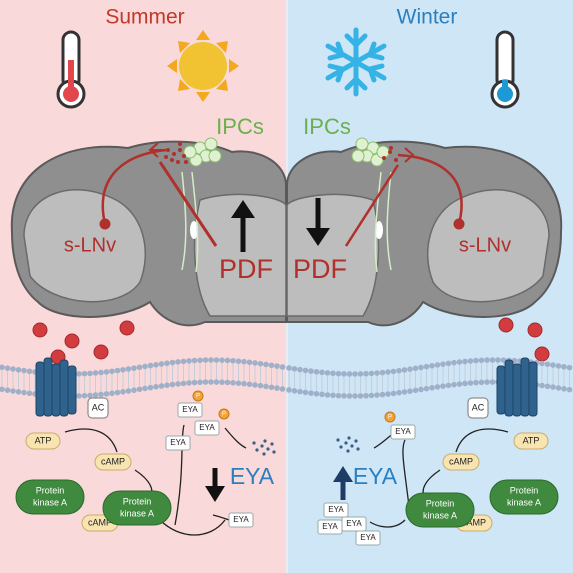  Describe the element at coordinates (478, 408) in the screenshot. I see `ac-shape` at that location.